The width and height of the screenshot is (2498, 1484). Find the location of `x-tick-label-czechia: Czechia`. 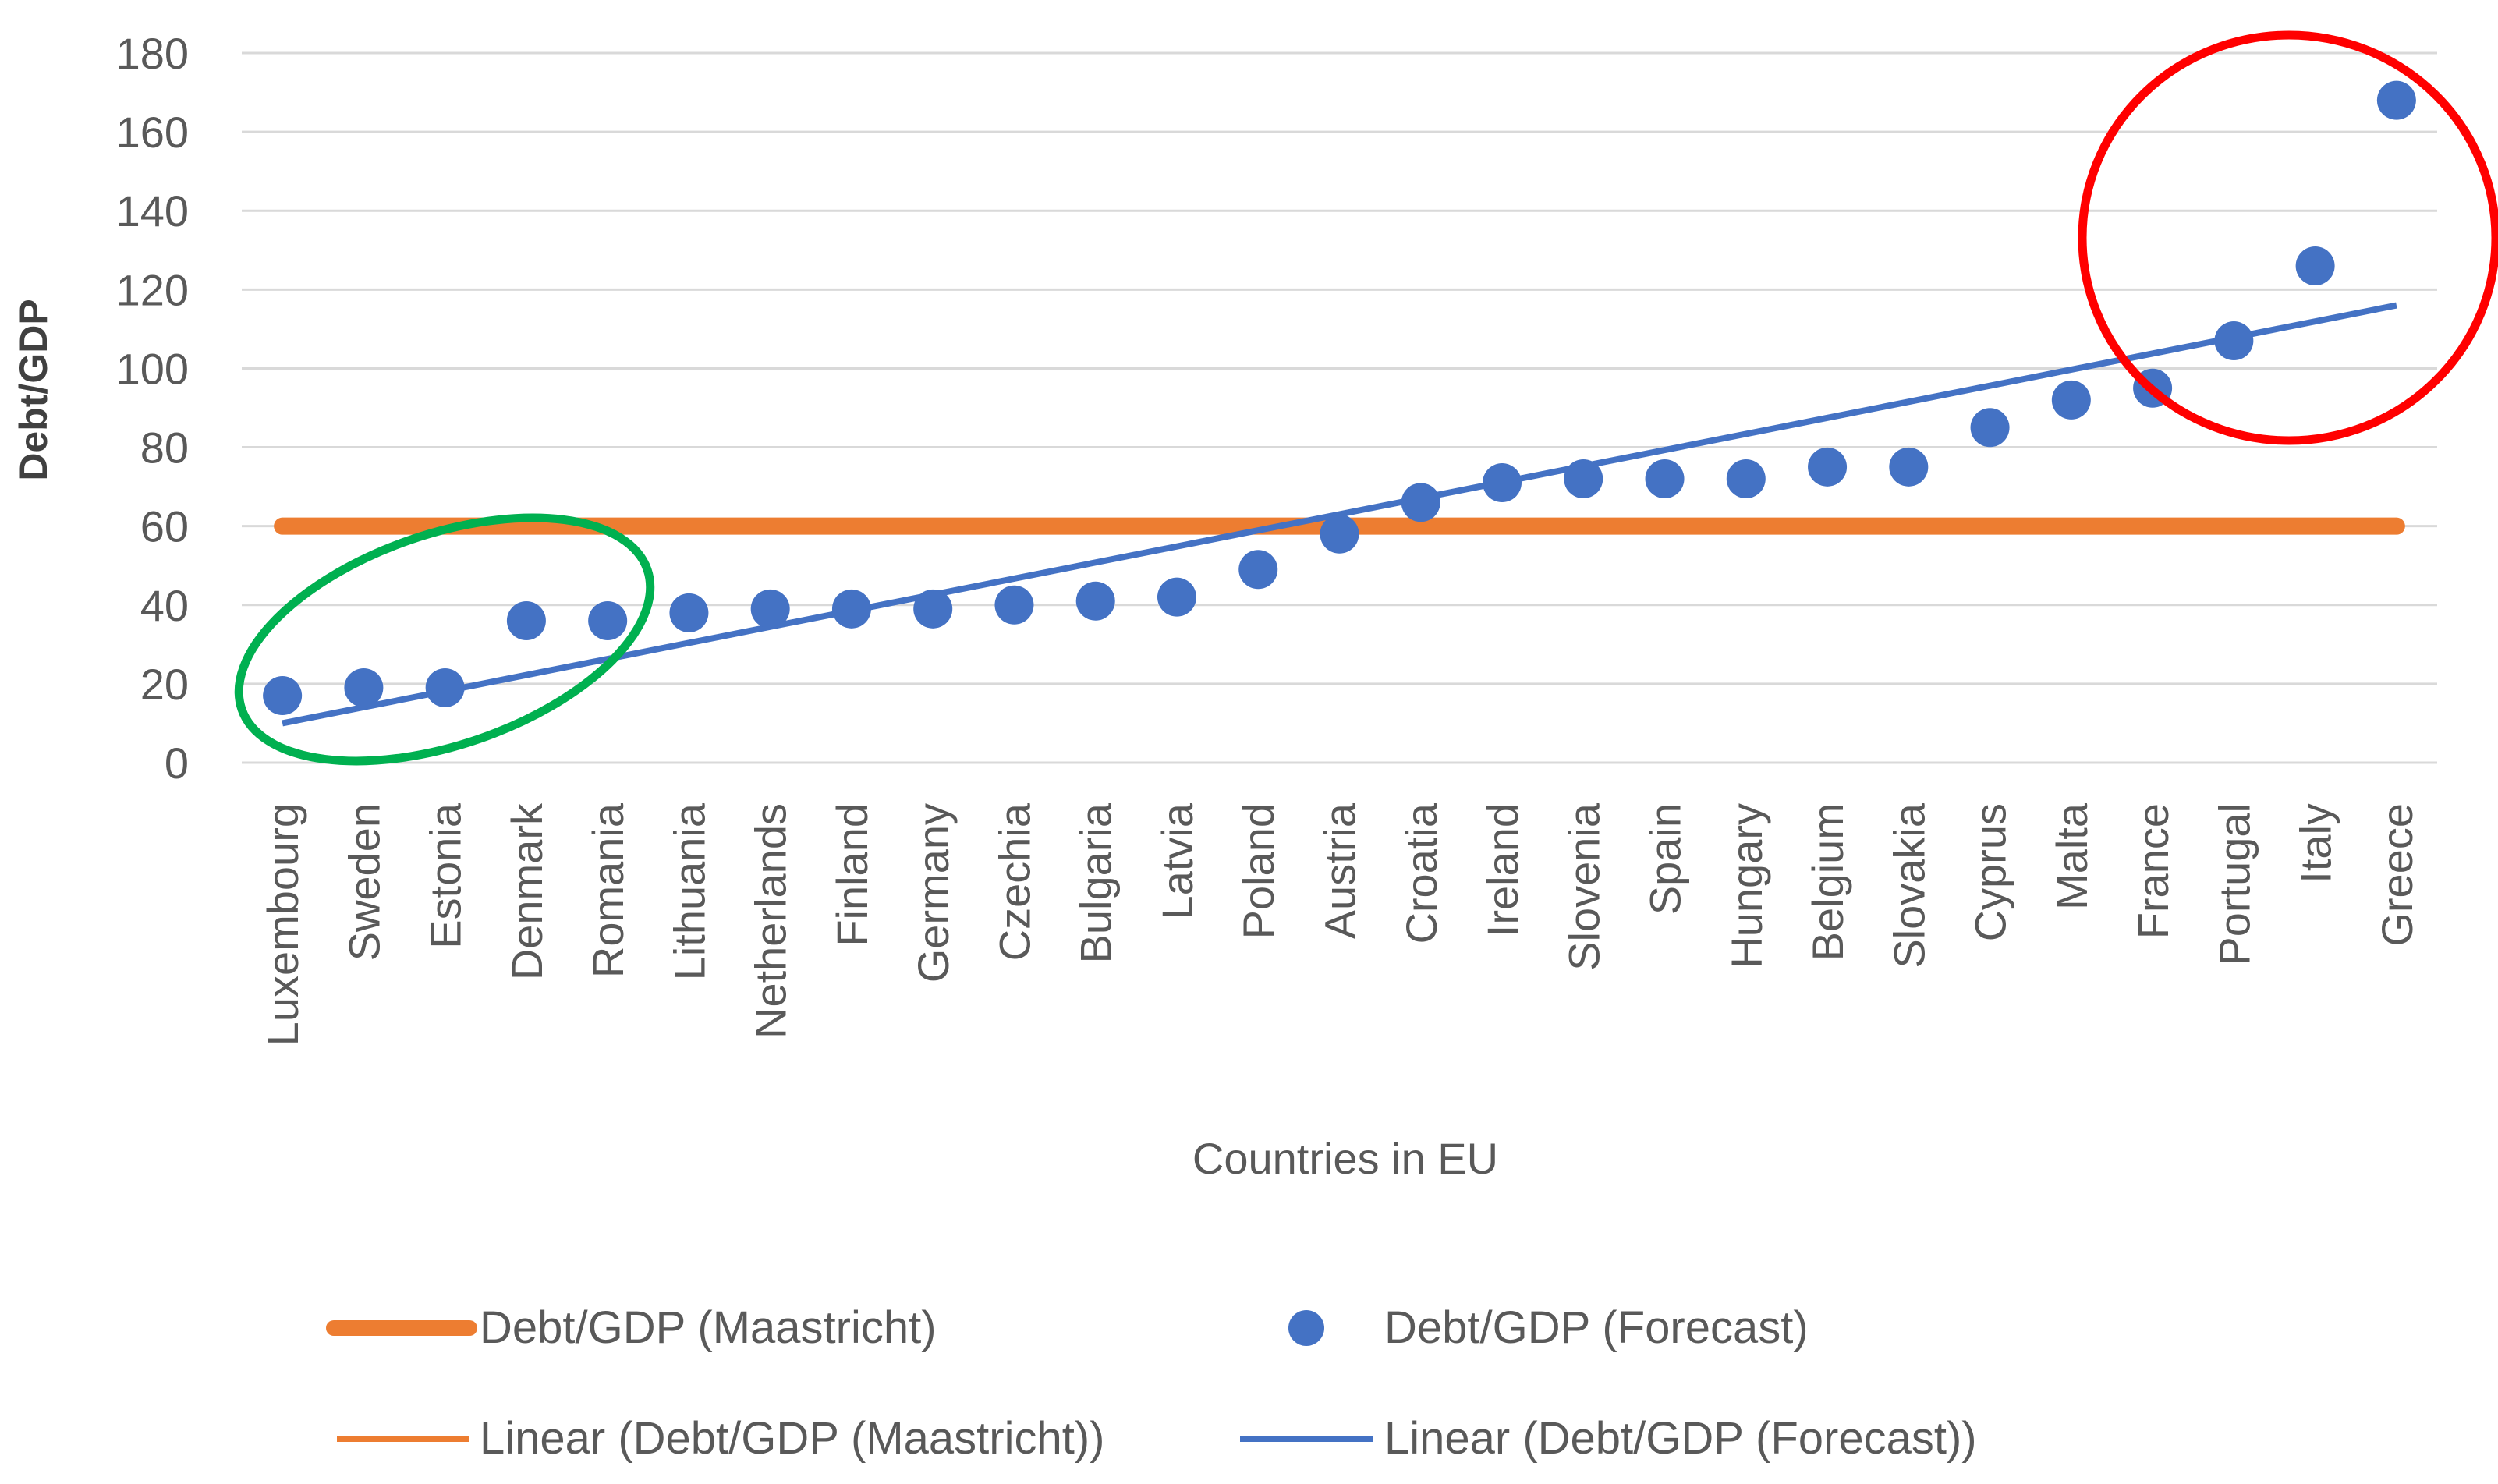

x-tick-label-czechia: Czechia is located at coordinates (1014, 881).